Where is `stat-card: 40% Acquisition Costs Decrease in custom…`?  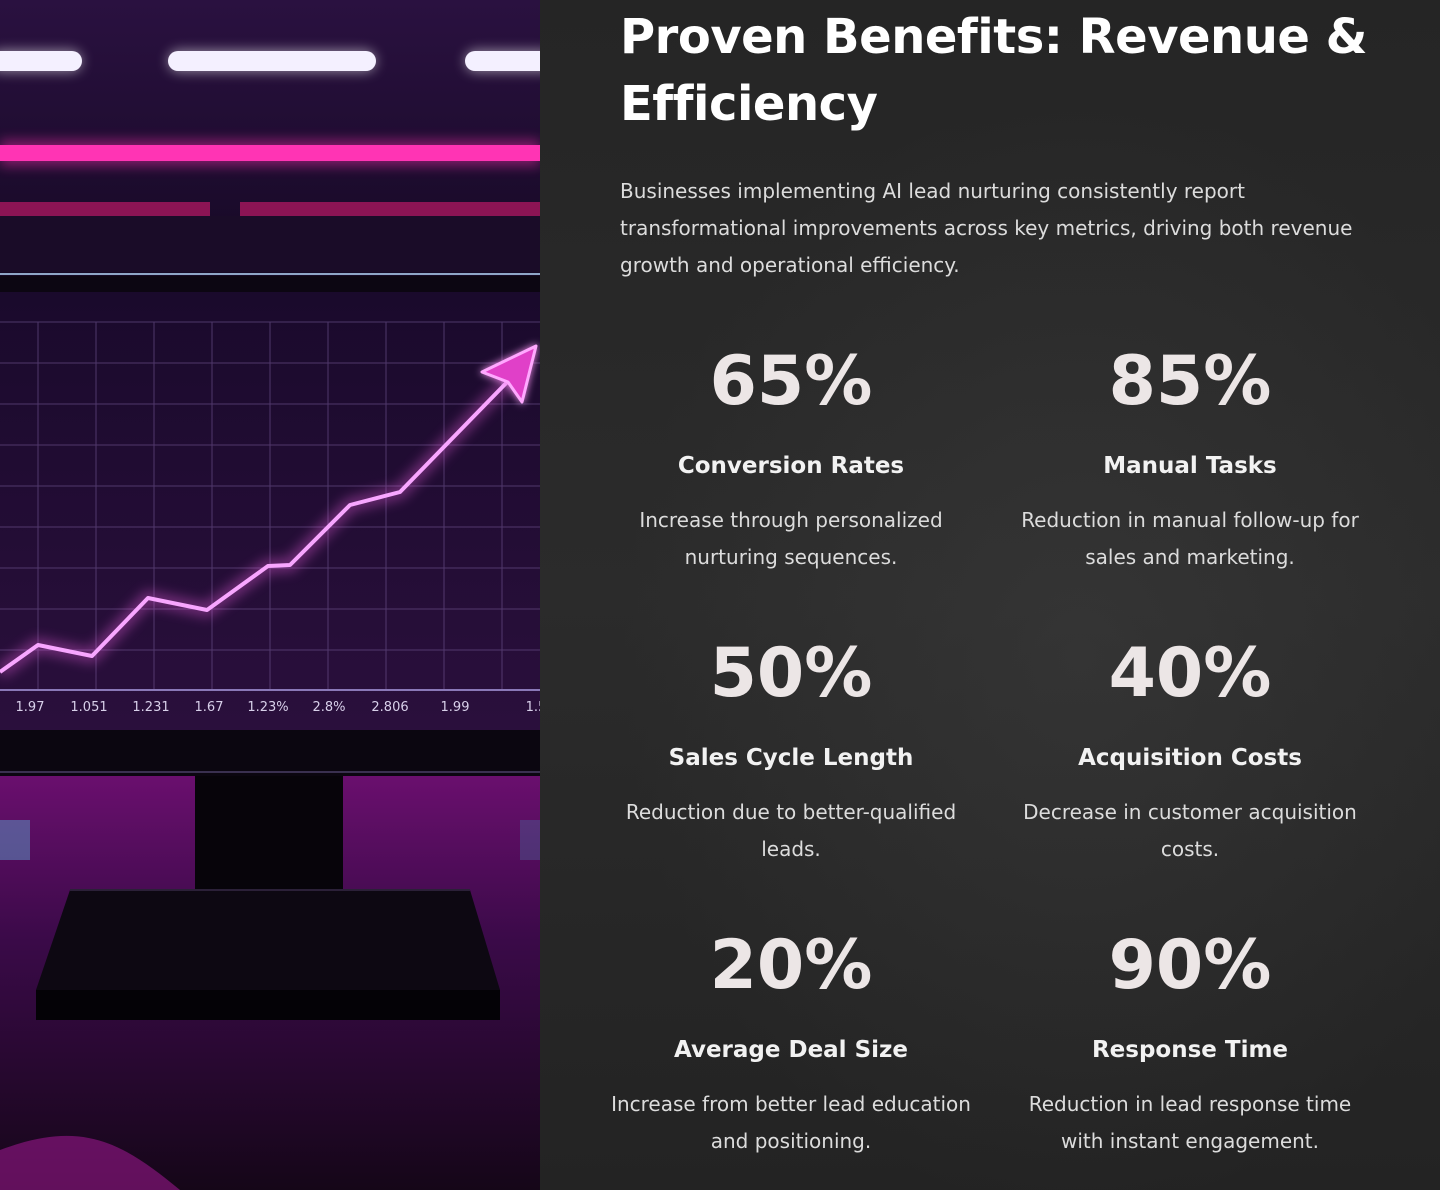
stat-card: 40% Acquisition Costs Decrease in custom… is located at coordinates (1190, 751).